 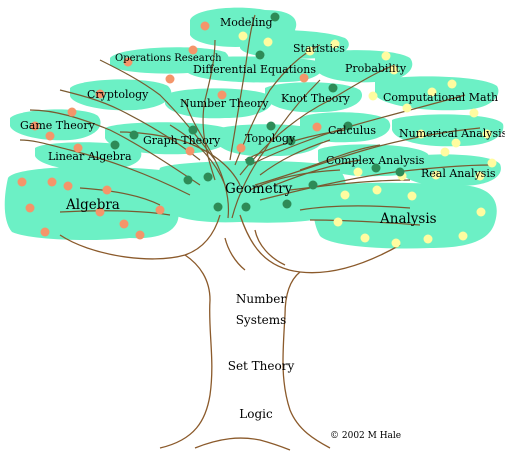 I want to click on branch-label-knot-theory: Knot Theory, so click(x=315, y=98).